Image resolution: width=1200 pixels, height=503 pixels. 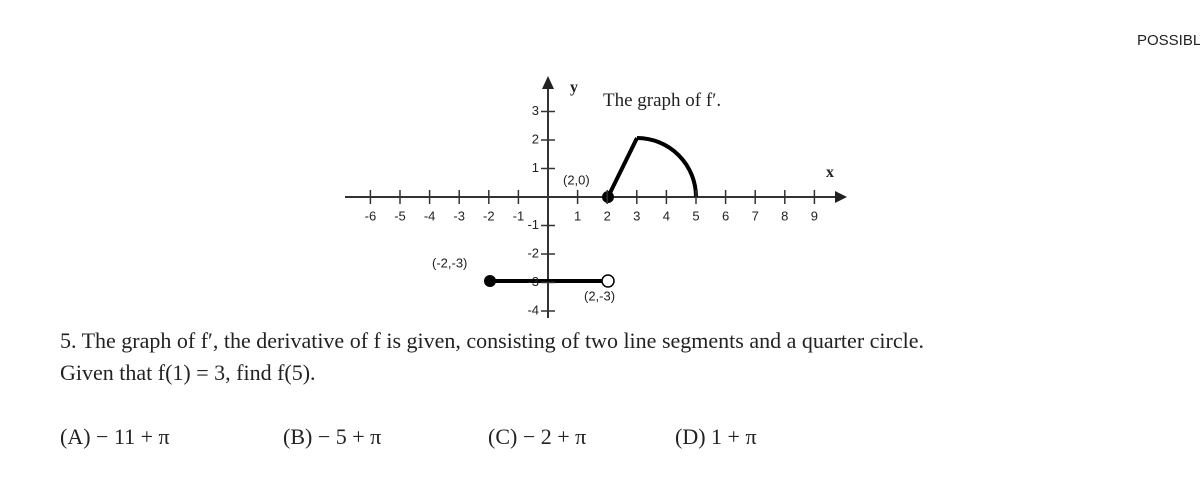 I want to click on choice: (C) − 2 + π, so click(x=537, y=436).